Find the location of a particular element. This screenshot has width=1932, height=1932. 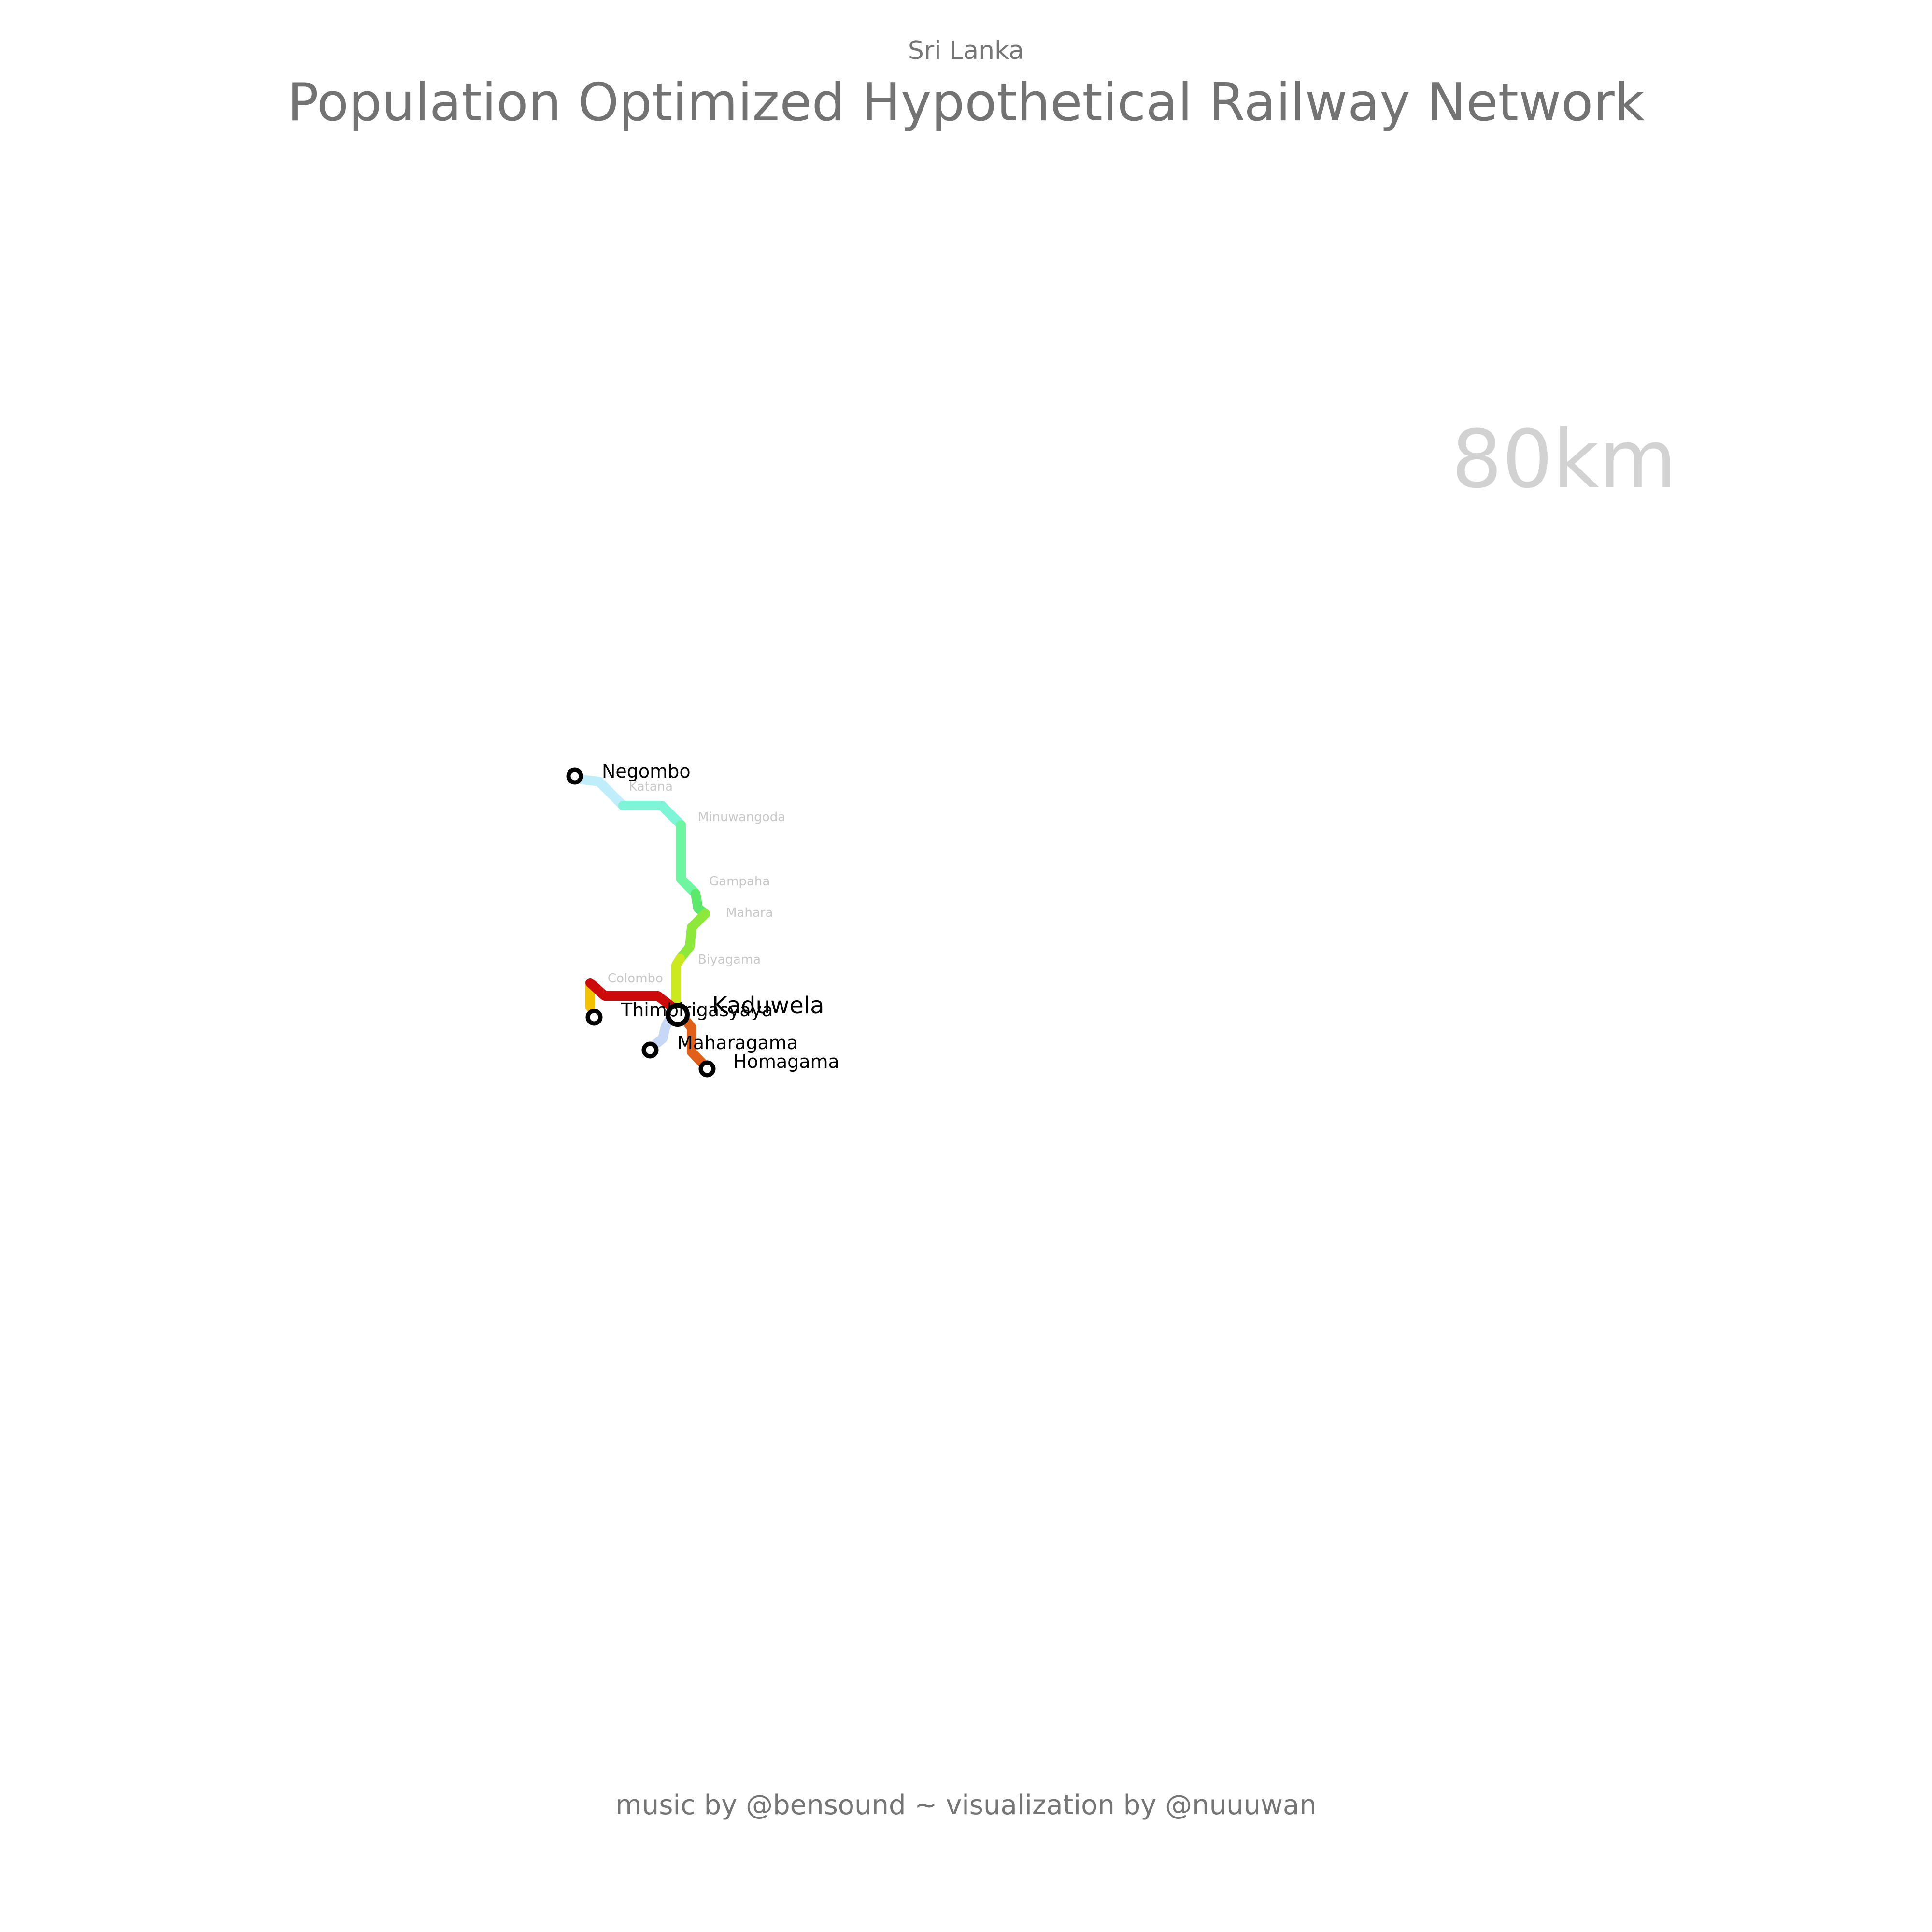

station-label-minuwangoda: Minuwangoda is located at coordinates (741, 817).